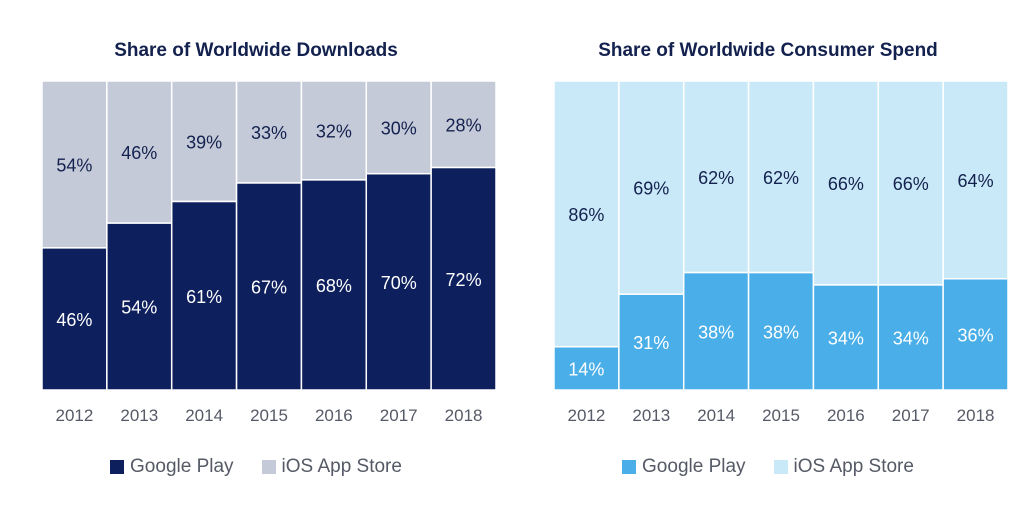 The height and width of the screenshot is (508, 1024). I want to click on data-label-ios-app-store: 64%, so click(976, 181).